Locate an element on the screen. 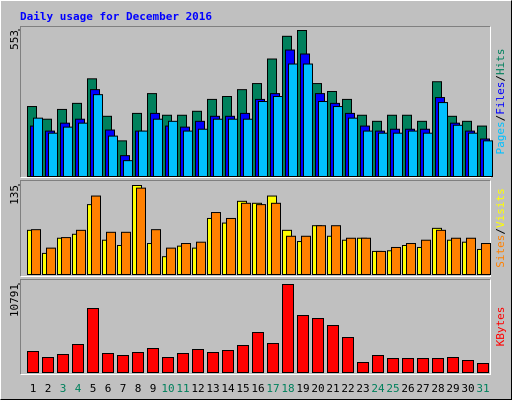 The image size is (512, 400). legend: Pages/Files/Hits is located at coordinates (500, 102).